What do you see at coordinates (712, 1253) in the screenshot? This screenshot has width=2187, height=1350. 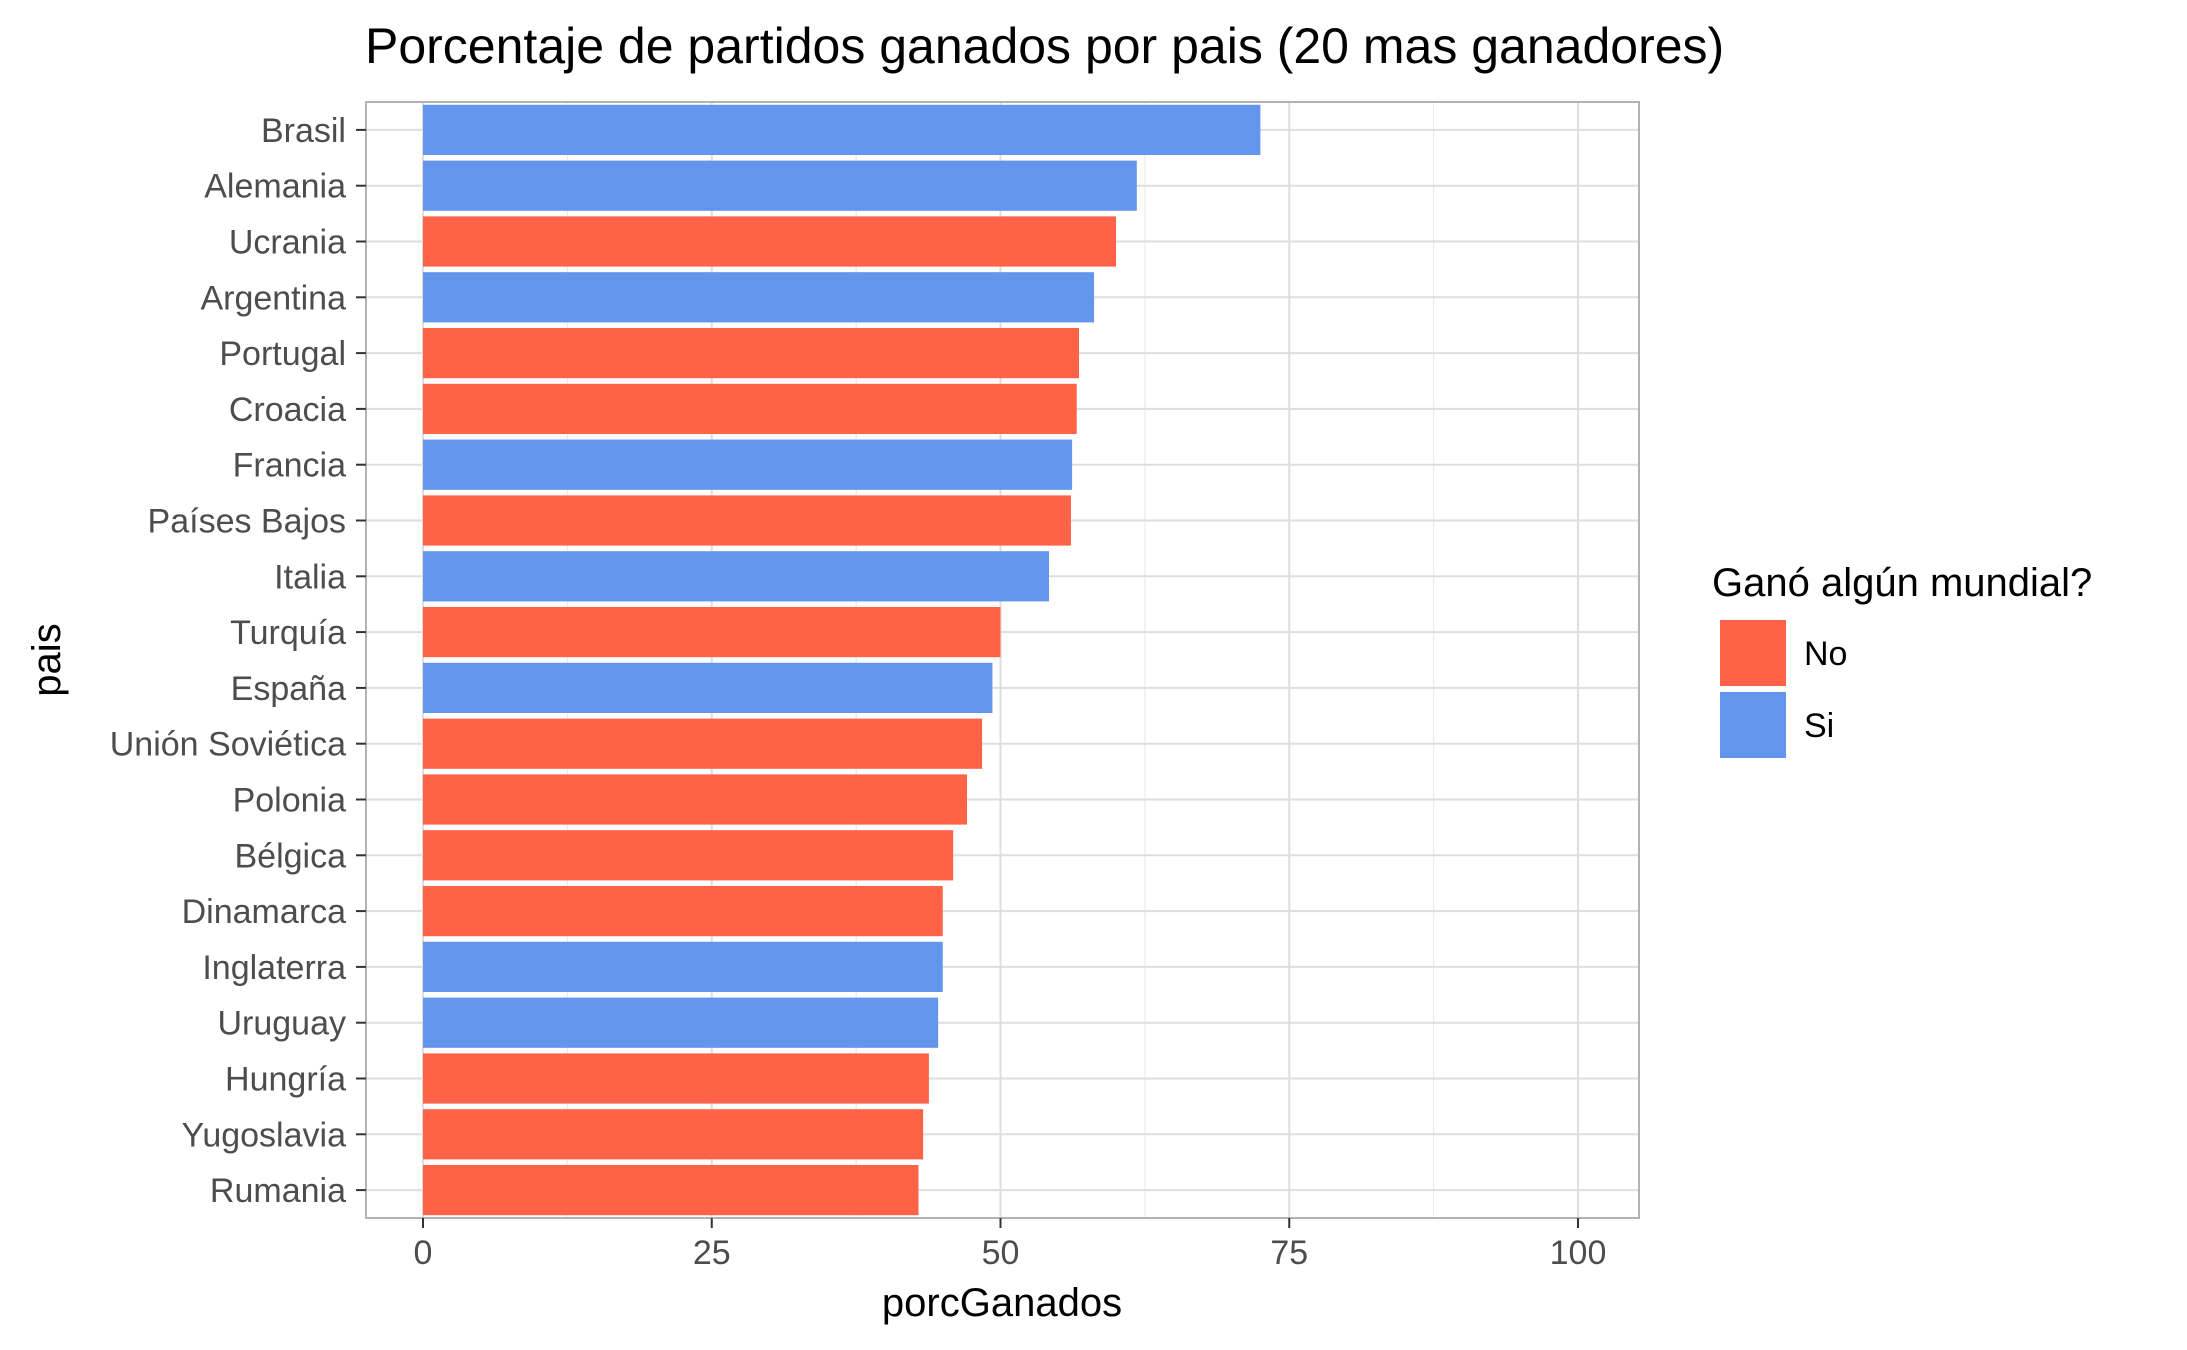 I see `x-tick-label: 25` at bounding box center [712, 1253].